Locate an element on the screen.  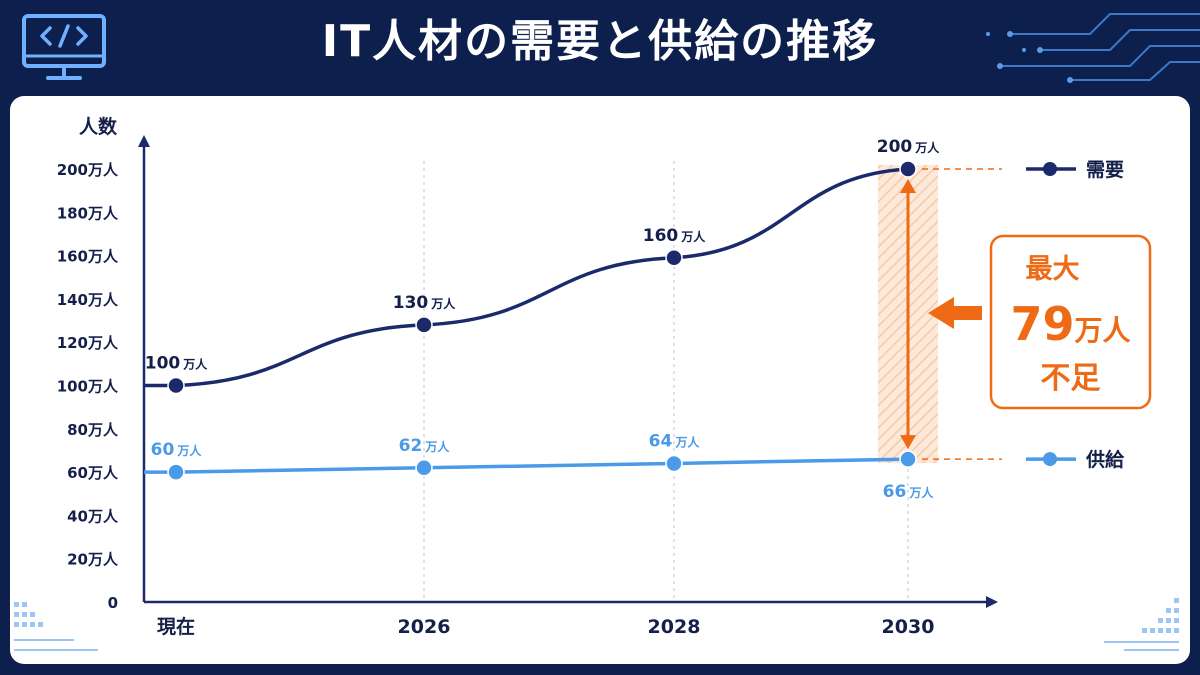
code-monitor-icon is located at coordinates (64, 47).